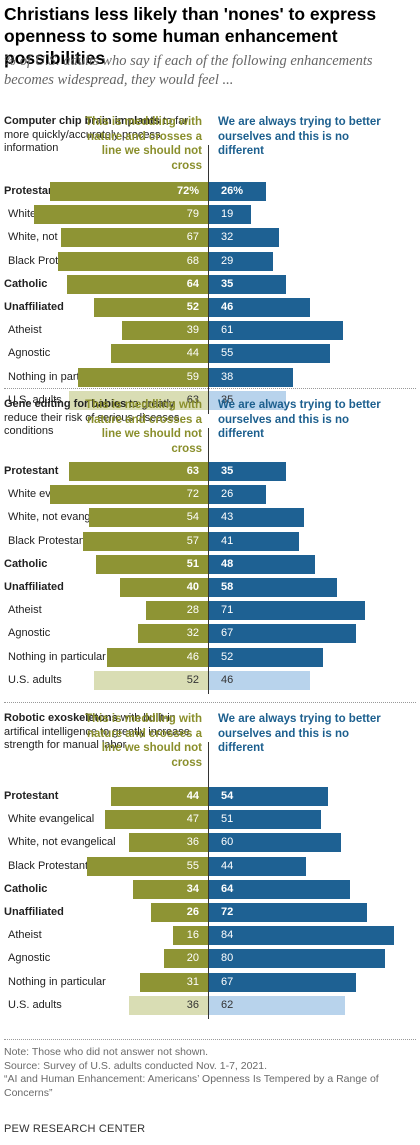 The height and width of the screenshot is (1145, 420). I want to click on category-label: Protestant, so click(31, 796).